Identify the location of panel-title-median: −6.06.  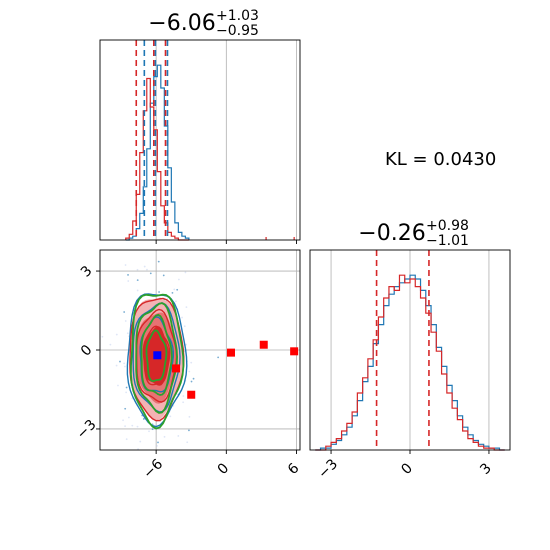
(181, 23).